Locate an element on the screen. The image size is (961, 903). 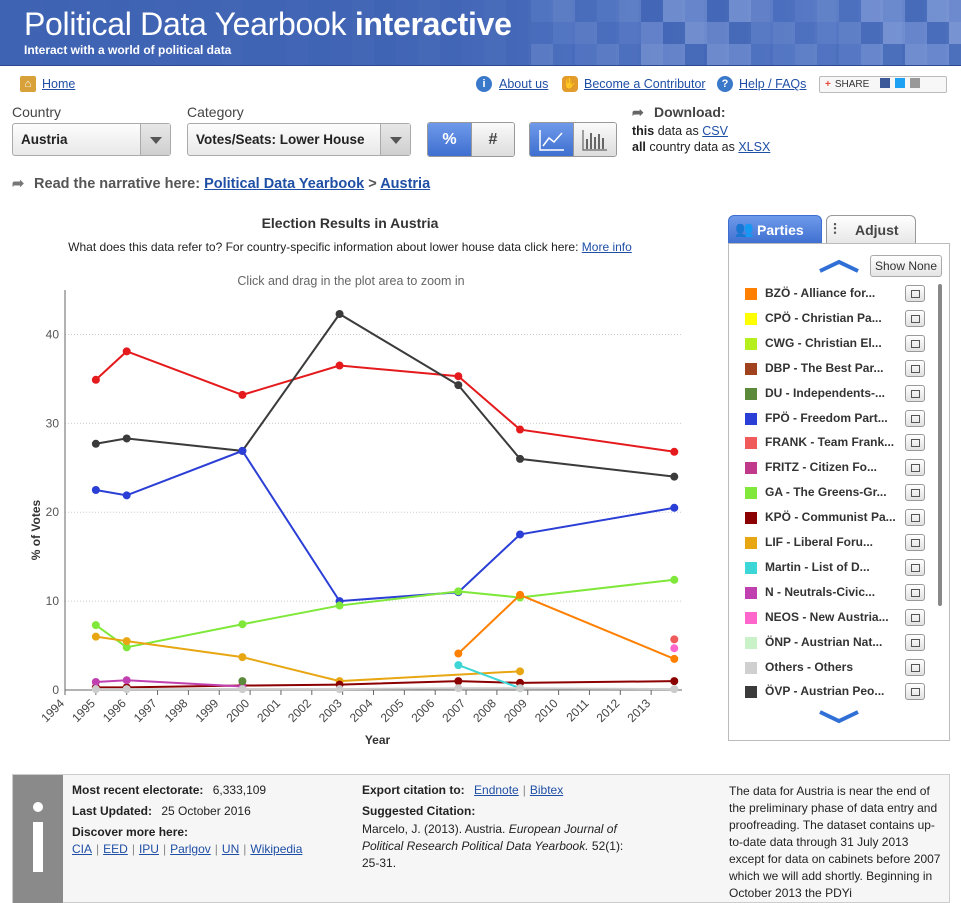
category-select: Votes/Seats: Lower House is located at coordinates (299, 139).